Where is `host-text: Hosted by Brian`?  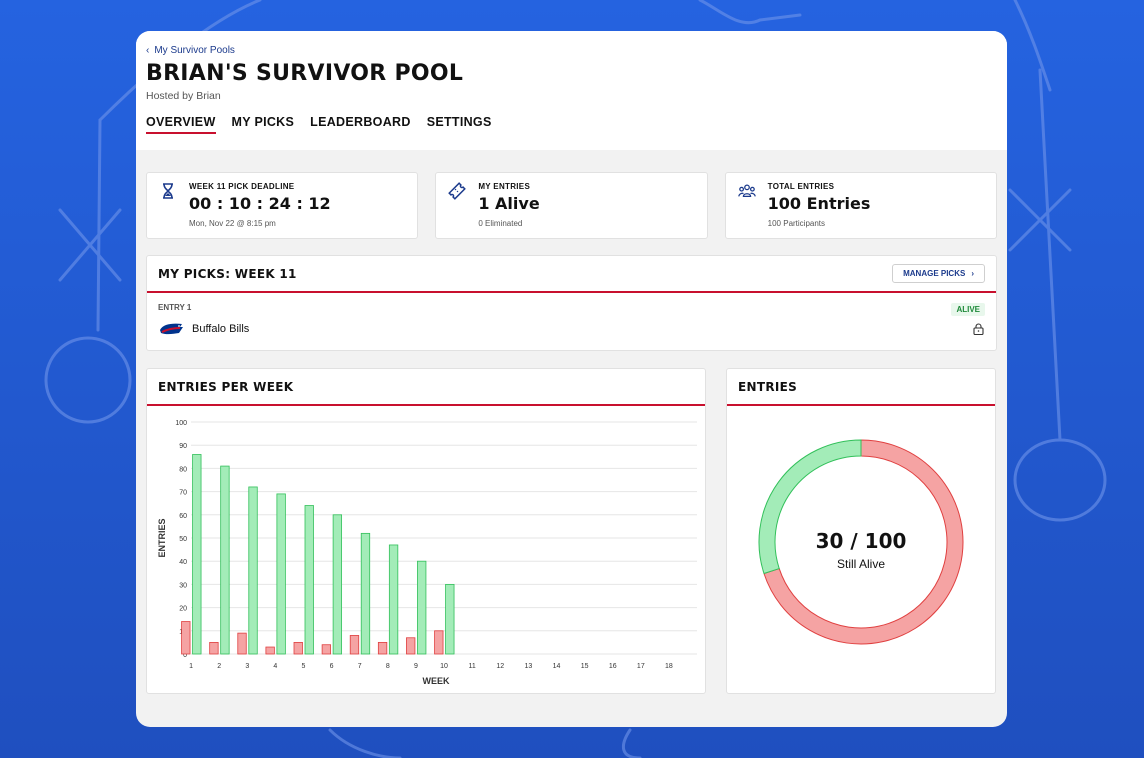 host-text: Hosted by Brian is located at coordinates (183, 96).